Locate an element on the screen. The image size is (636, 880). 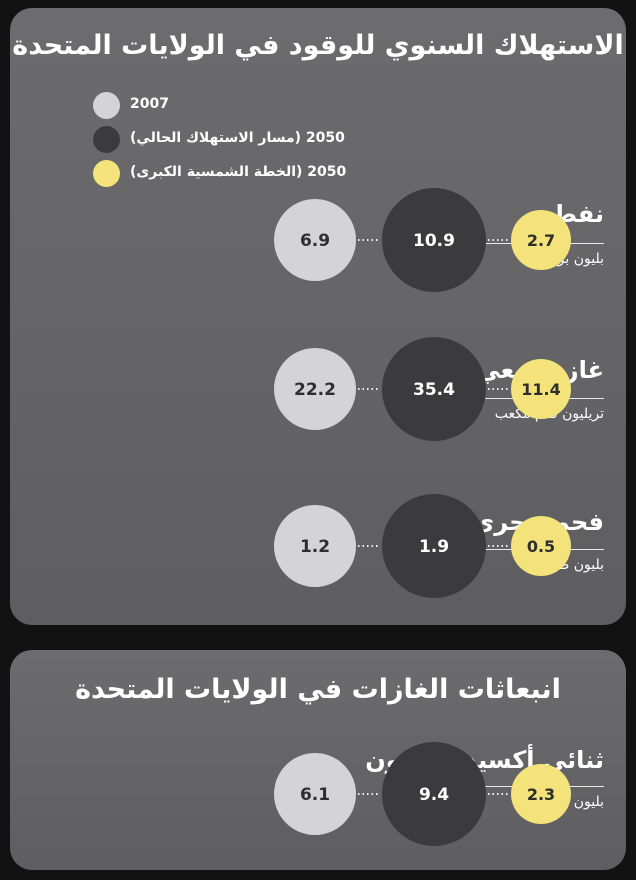
value-label: 6.9 is located at coordinates (315, 241).